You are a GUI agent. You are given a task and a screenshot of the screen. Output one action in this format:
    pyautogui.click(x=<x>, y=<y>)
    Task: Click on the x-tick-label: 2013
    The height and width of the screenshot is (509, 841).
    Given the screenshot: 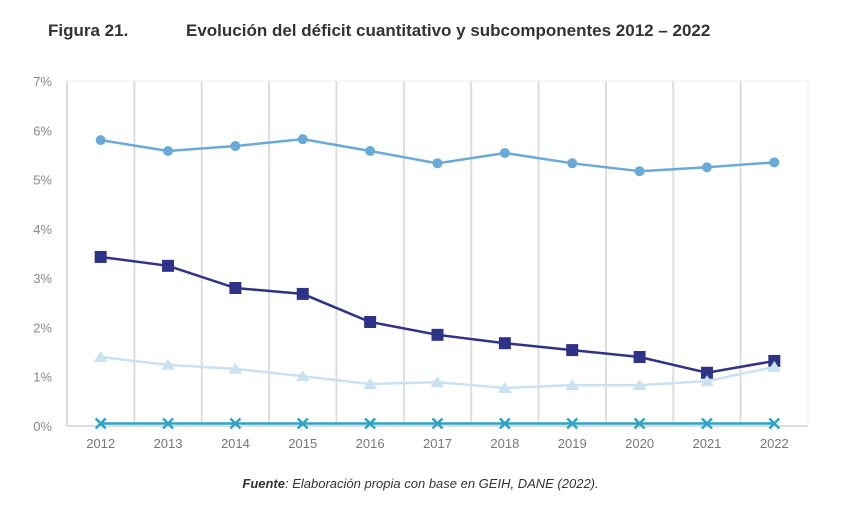 What is the action you would take?
    pyautogui.click(x=168, y=443)
    